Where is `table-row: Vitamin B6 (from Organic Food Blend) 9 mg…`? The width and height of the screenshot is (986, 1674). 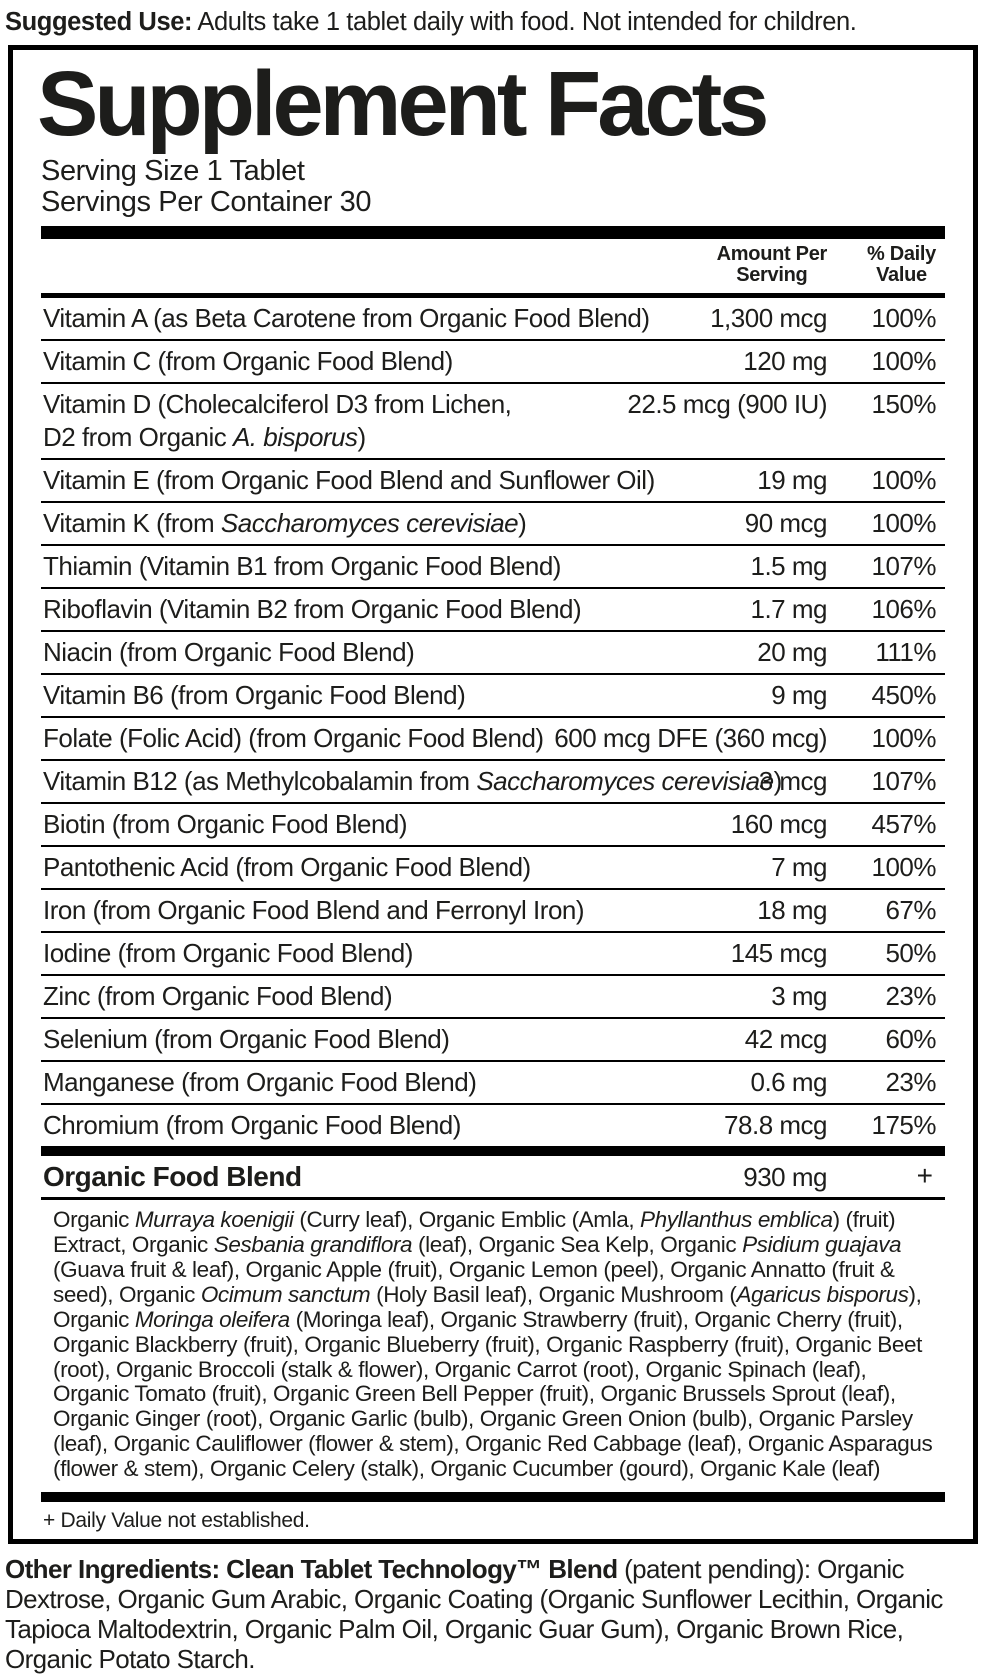 table-row: Vitamin B6 (from Organic Food Blend) 9 mg… is located at coordinates (493, 697).